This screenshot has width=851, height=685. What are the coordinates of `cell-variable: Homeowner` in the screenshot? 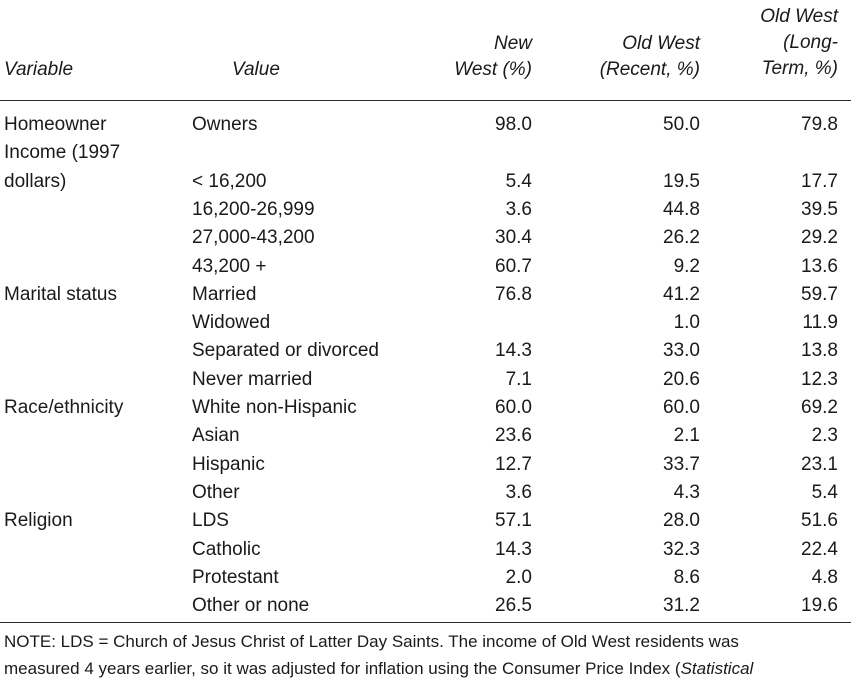 It's located at (55, 124).